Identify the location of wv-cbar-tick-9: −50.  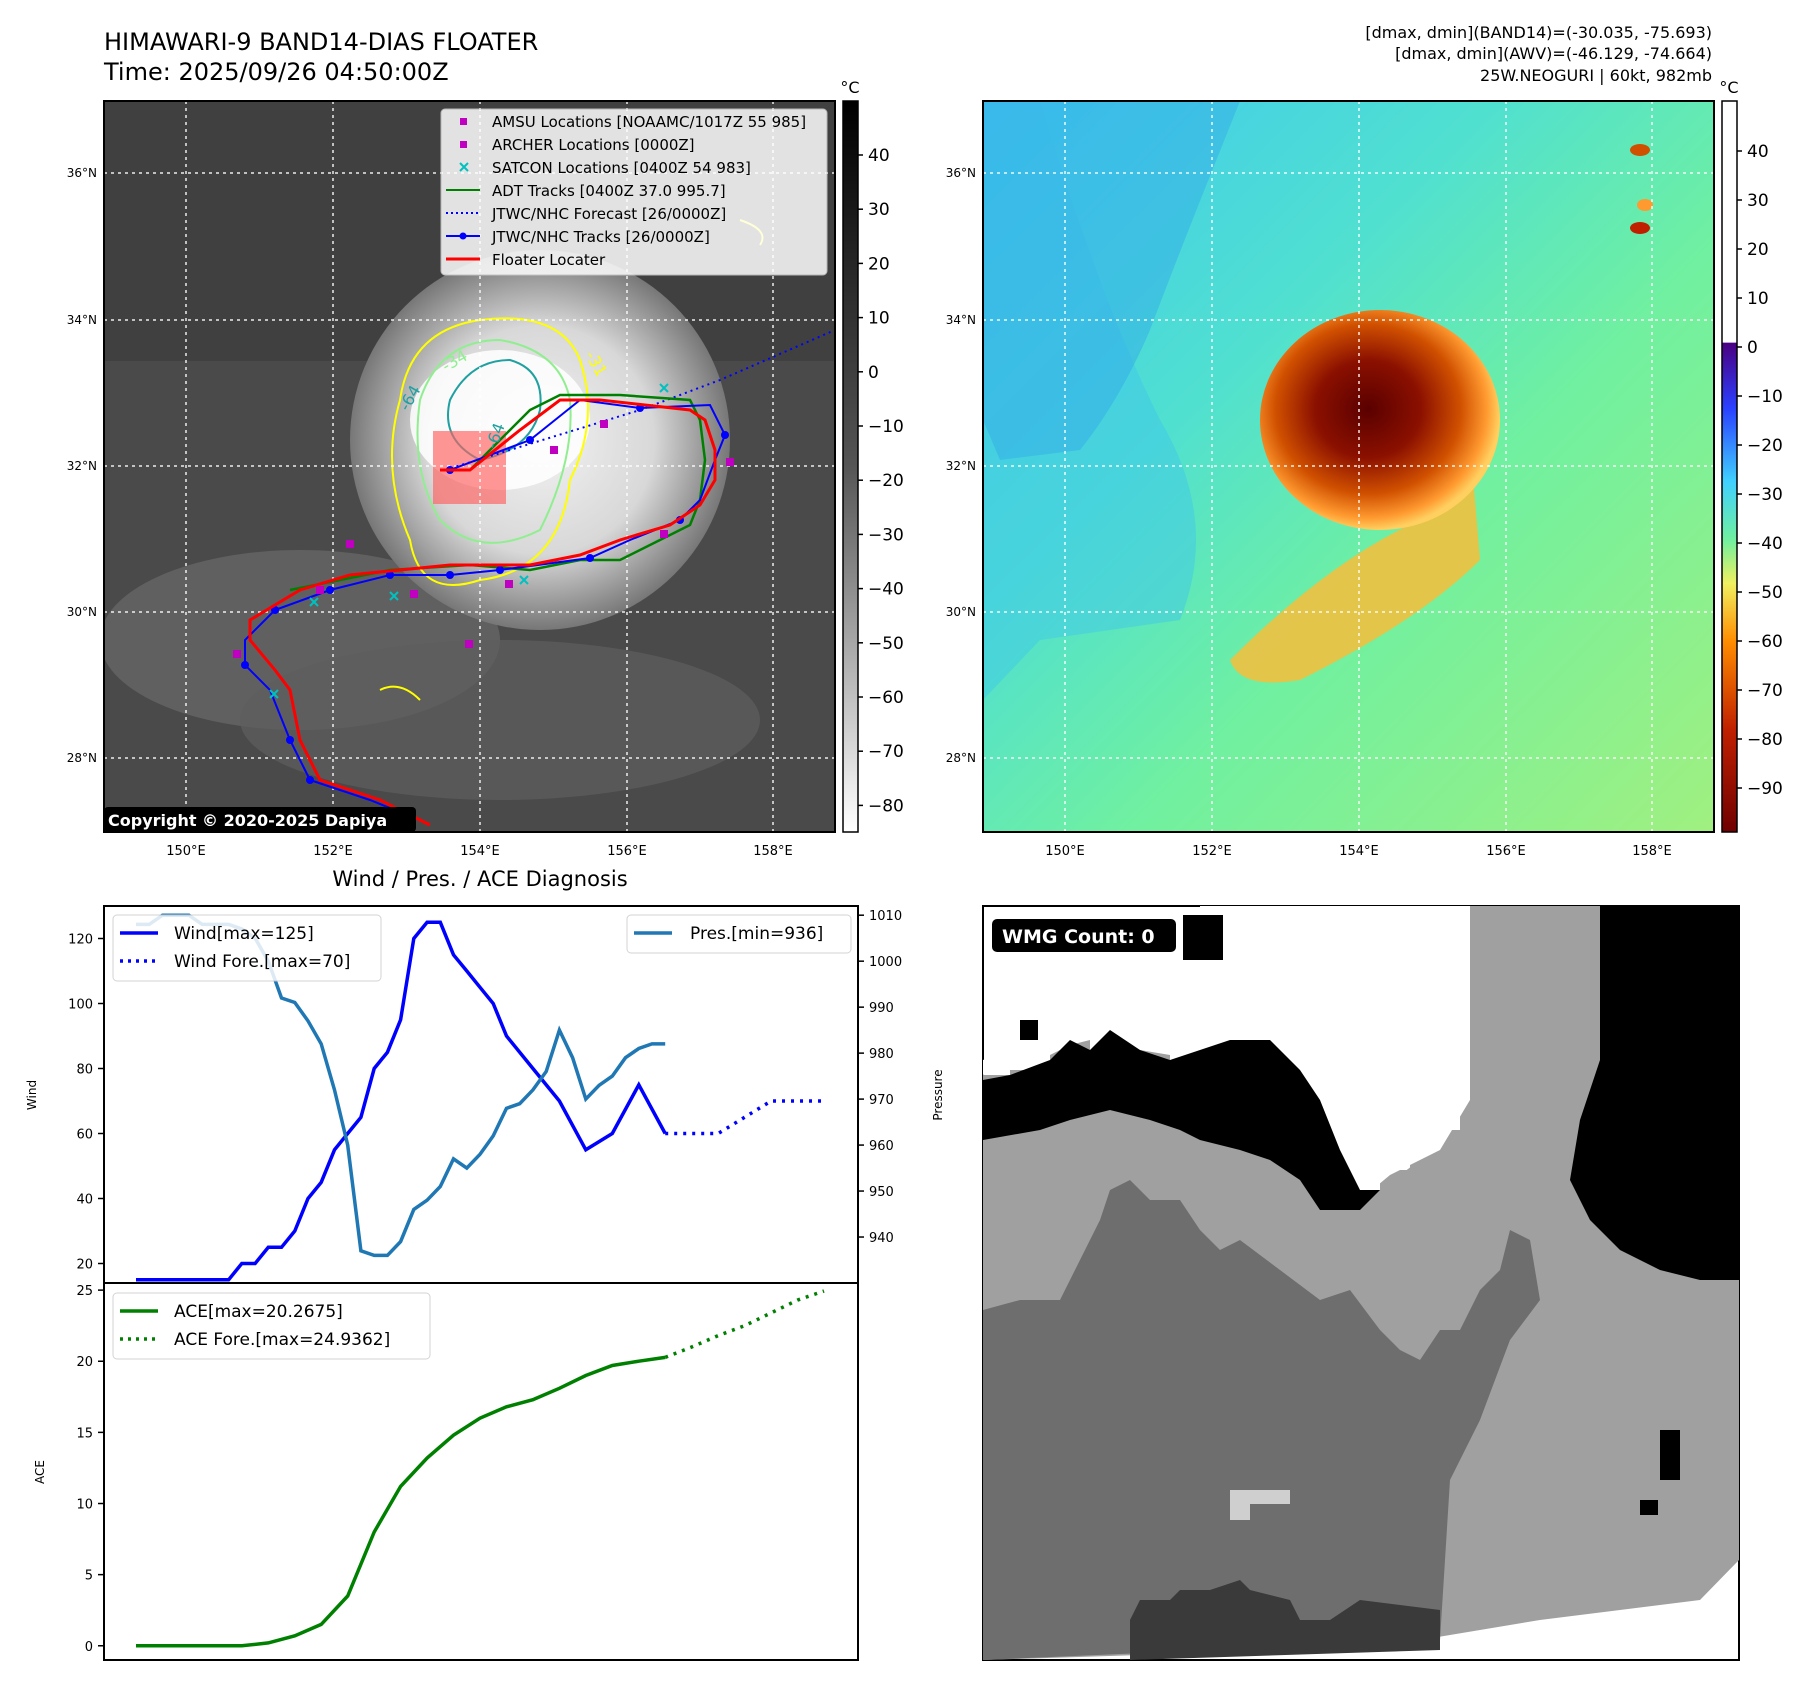
(1765, 593).